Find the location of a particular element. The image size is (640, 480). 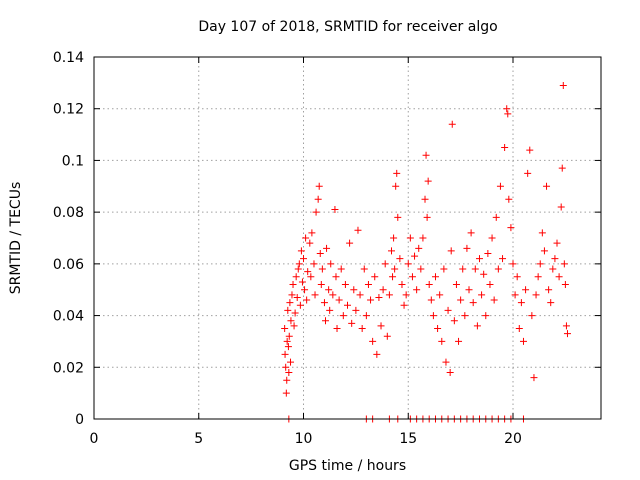

x-tick-label: 15 is located at coordinates (408, 439).